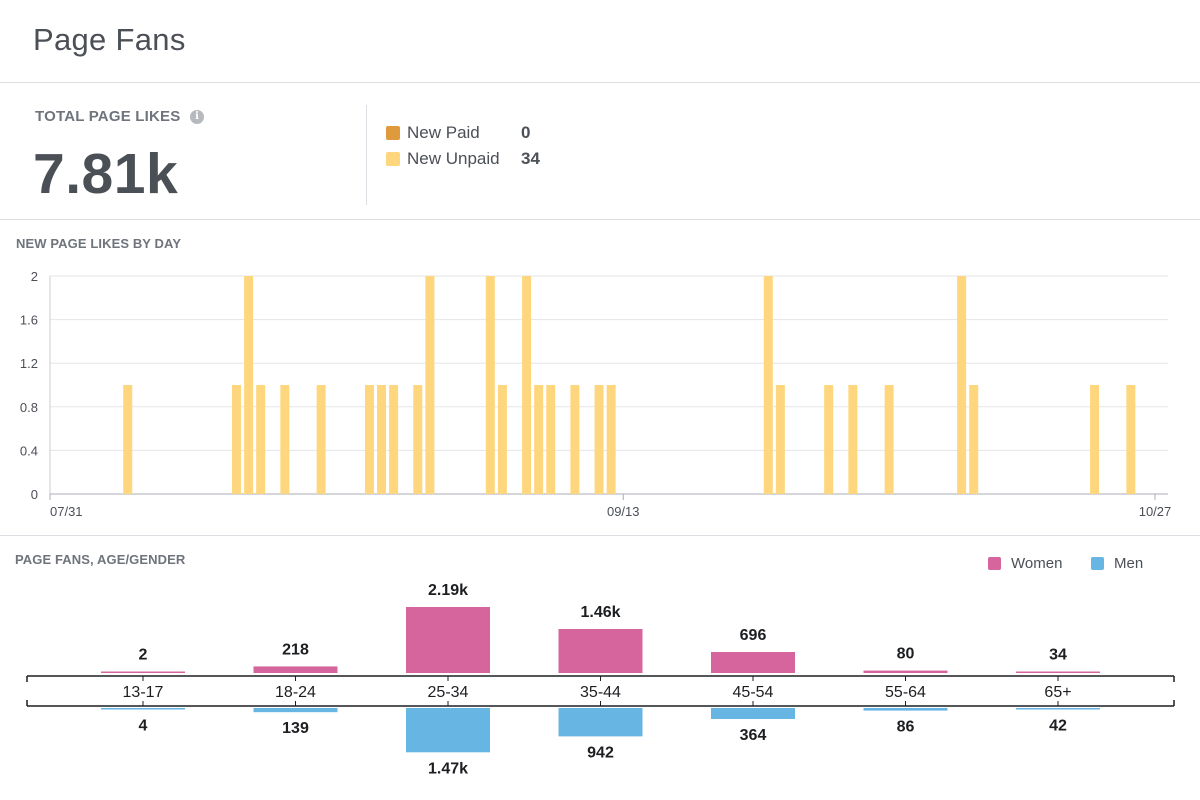 This screenshot has height=800, width=1200. What do you see at coordinates (29, 363) in the screenshot?
I see `y-tick-label: 1.2` at bounding box center [29, 363].